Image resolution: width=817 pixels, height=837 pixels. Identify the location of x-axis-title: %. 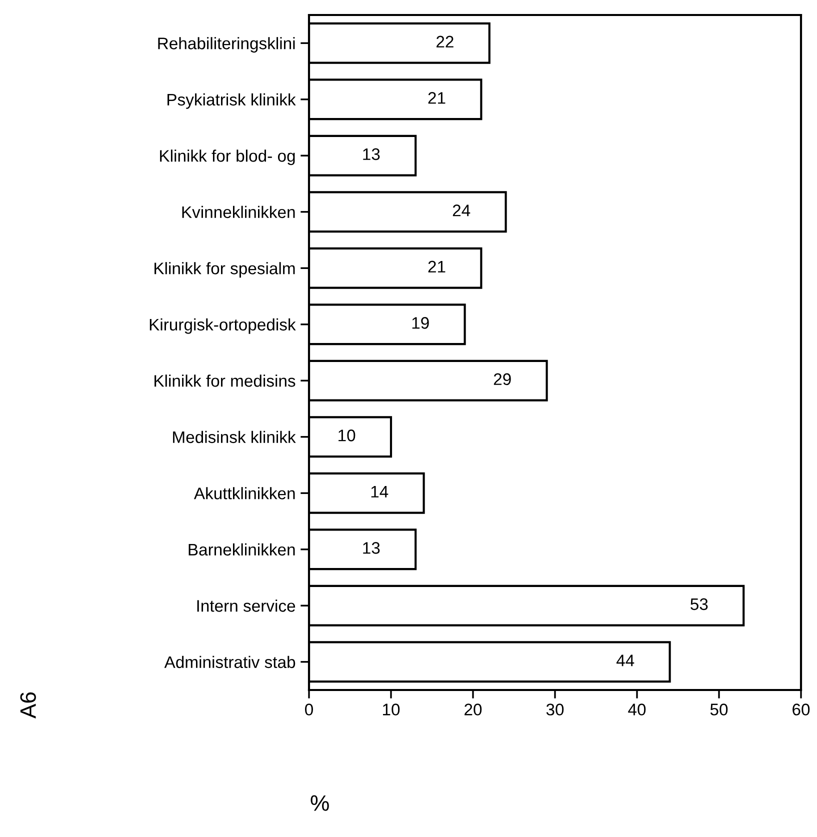
(319, 803).